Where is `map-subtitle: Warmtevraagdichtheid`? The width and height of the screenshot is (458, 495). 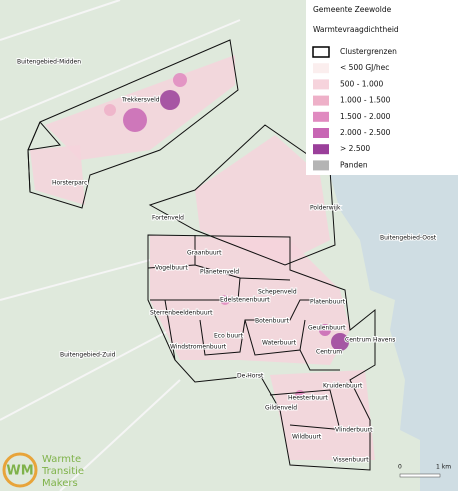
map-subtitle: Warmtevraagdichtheid is located at coordinates (356, 29).